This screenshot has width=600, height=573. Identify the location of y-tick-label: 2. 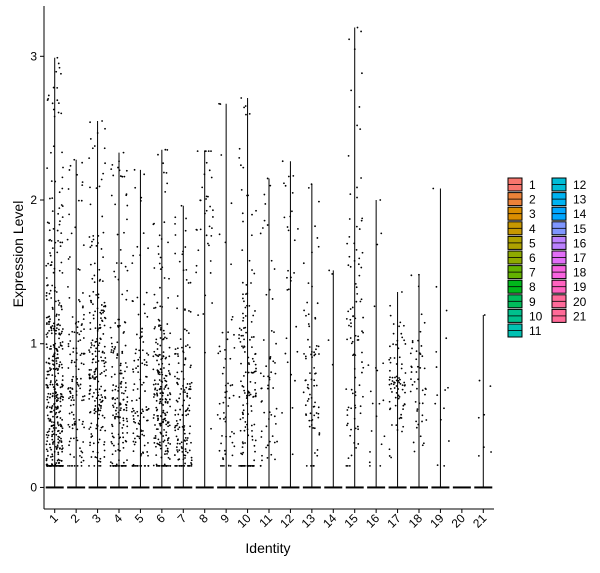
(33, 200).